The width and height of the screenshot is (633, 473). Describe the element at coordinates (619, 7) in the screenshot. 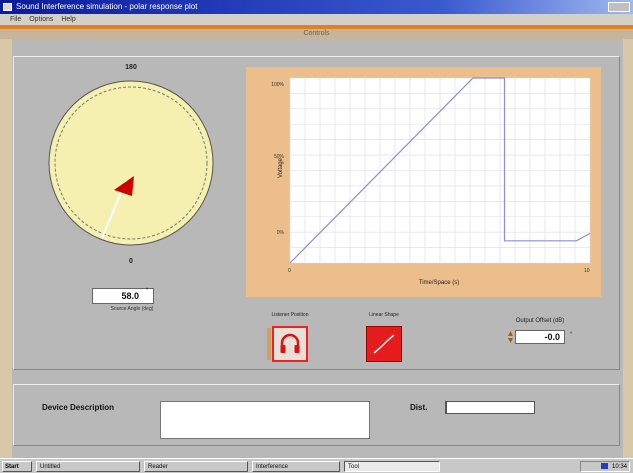

I see `window-controls` at that location.